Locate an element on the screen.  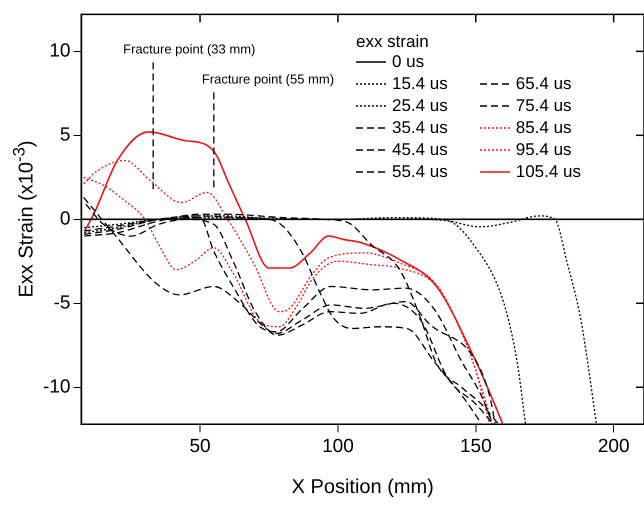
legend-title: exx strain is located at coordinates (393, 42).